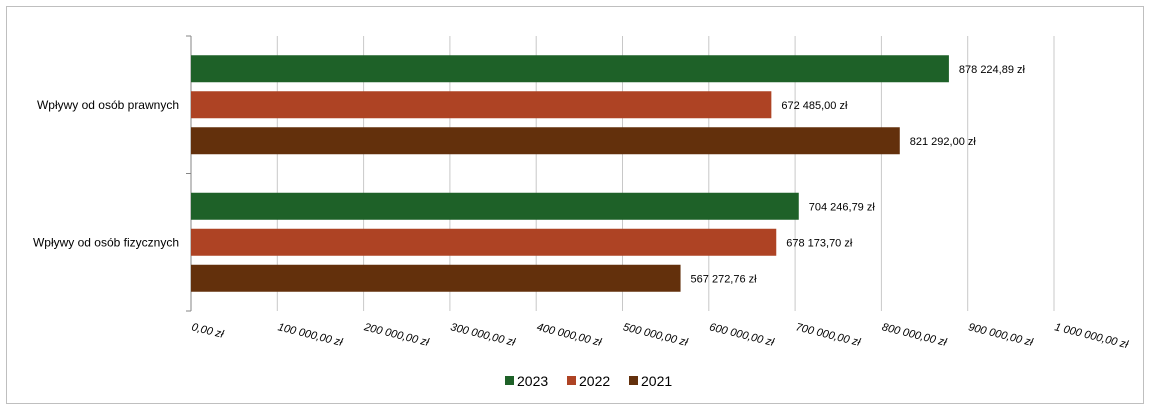 This screenshot has width=1150, height=412. What do you see at coordinates (108, 105) in the screenshot?
I see `category-label-0: Wpływy od osób prawnych` at bounding box center [108, 105].